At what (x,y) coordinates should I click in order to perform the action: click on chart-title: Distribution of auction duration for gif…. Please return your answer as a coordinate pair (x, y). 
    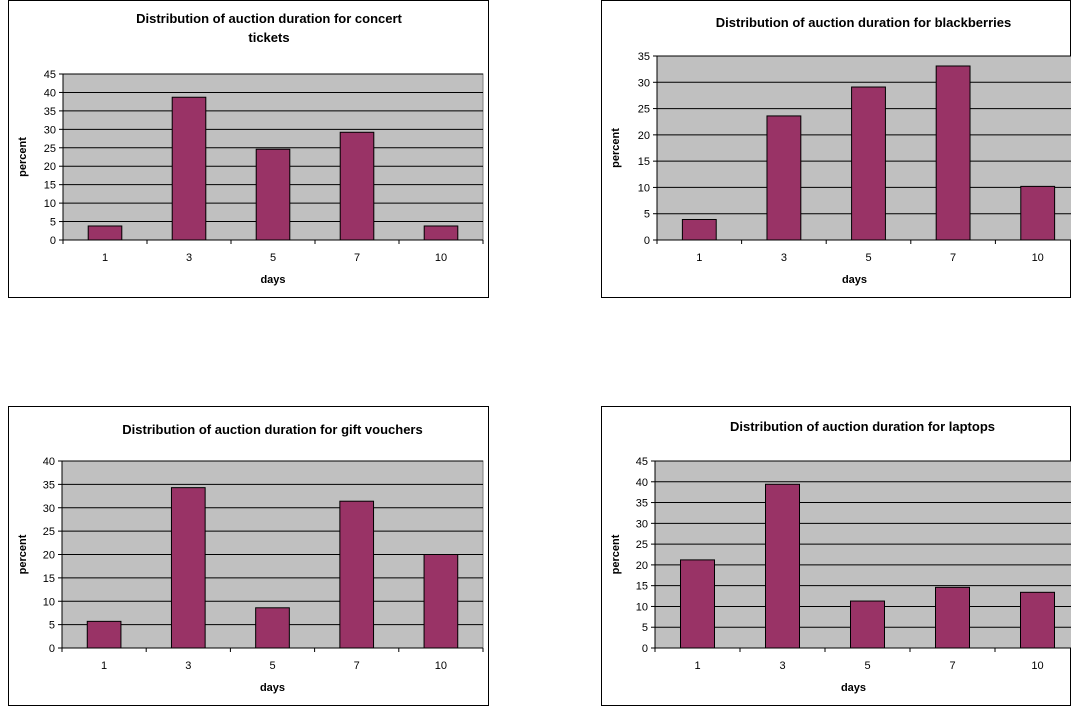
    Looking at the image, I should click on (272, 429).